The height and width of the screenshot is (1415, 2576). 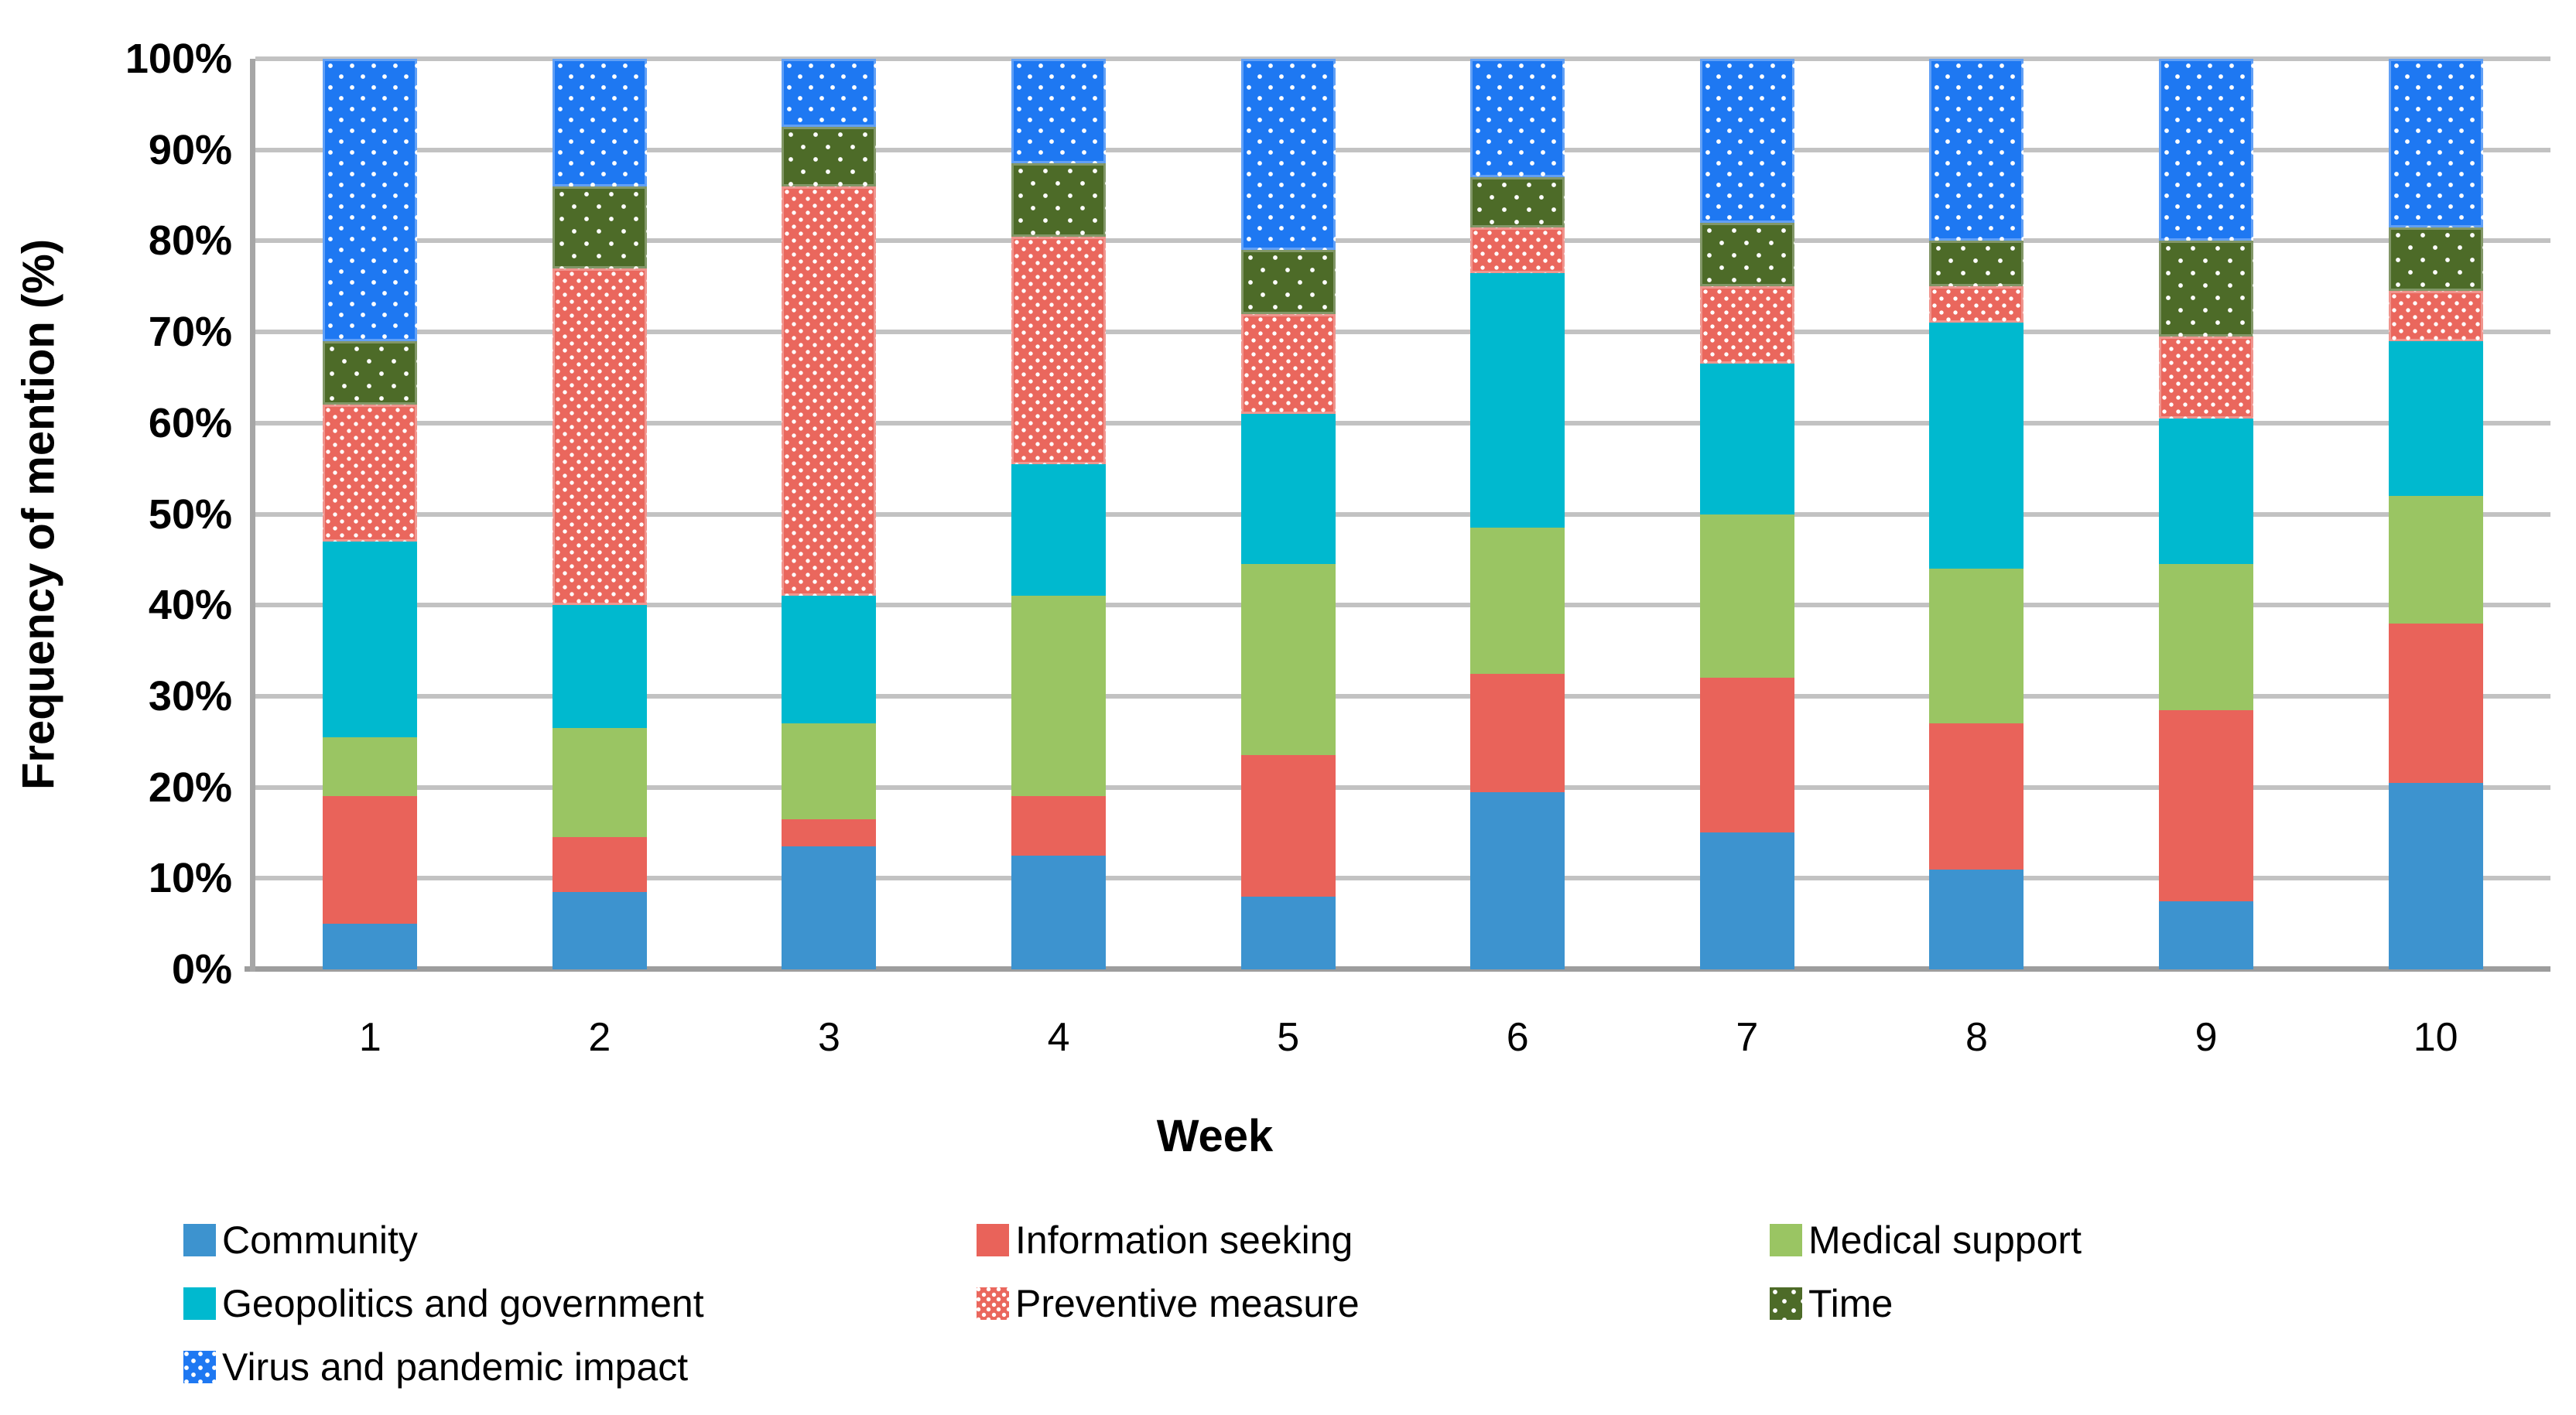 What do you see at coordinates (1851, 1303) in the screenshot?
I see `legend-label: Time` at bounding box center [1851, 1303].